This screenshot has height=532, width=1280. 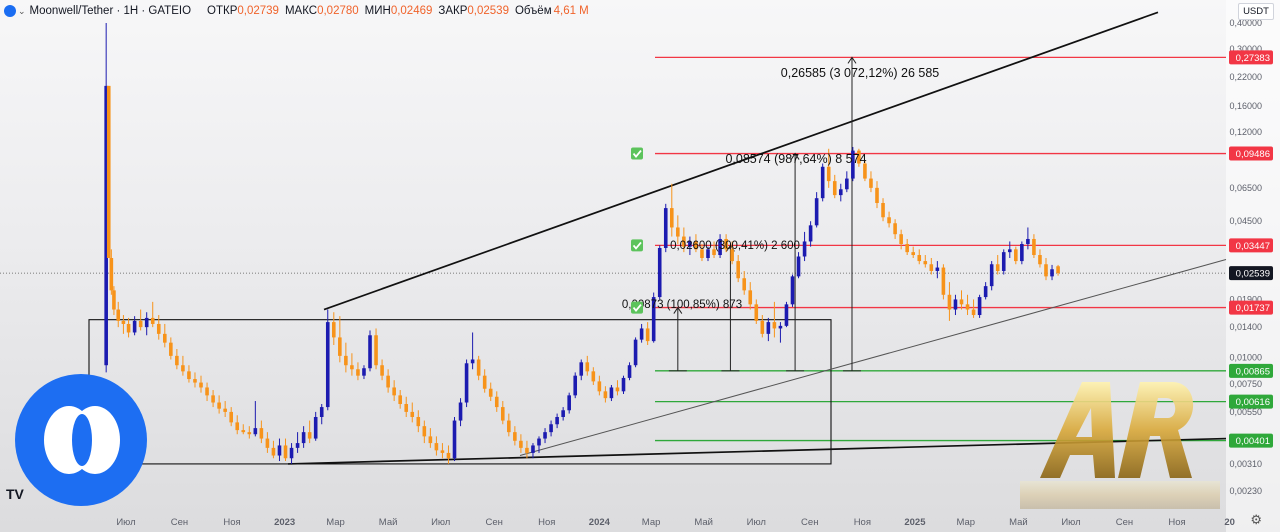 I want to click on tradingview-logo-icon: TV, so click(x=15, y=494).